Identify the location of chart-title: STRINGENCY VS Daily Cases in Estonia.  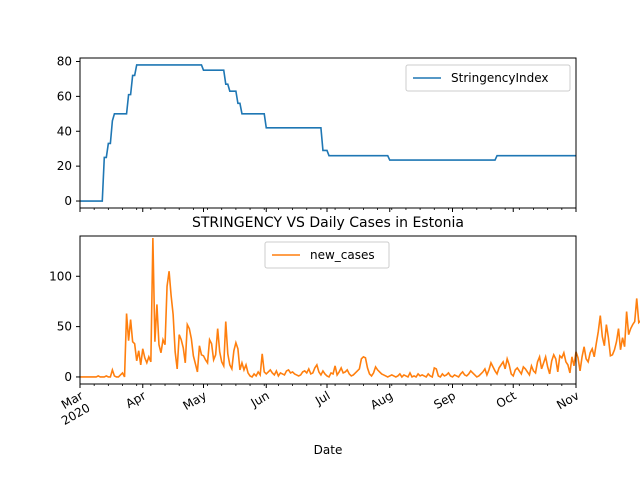
(328, 223).